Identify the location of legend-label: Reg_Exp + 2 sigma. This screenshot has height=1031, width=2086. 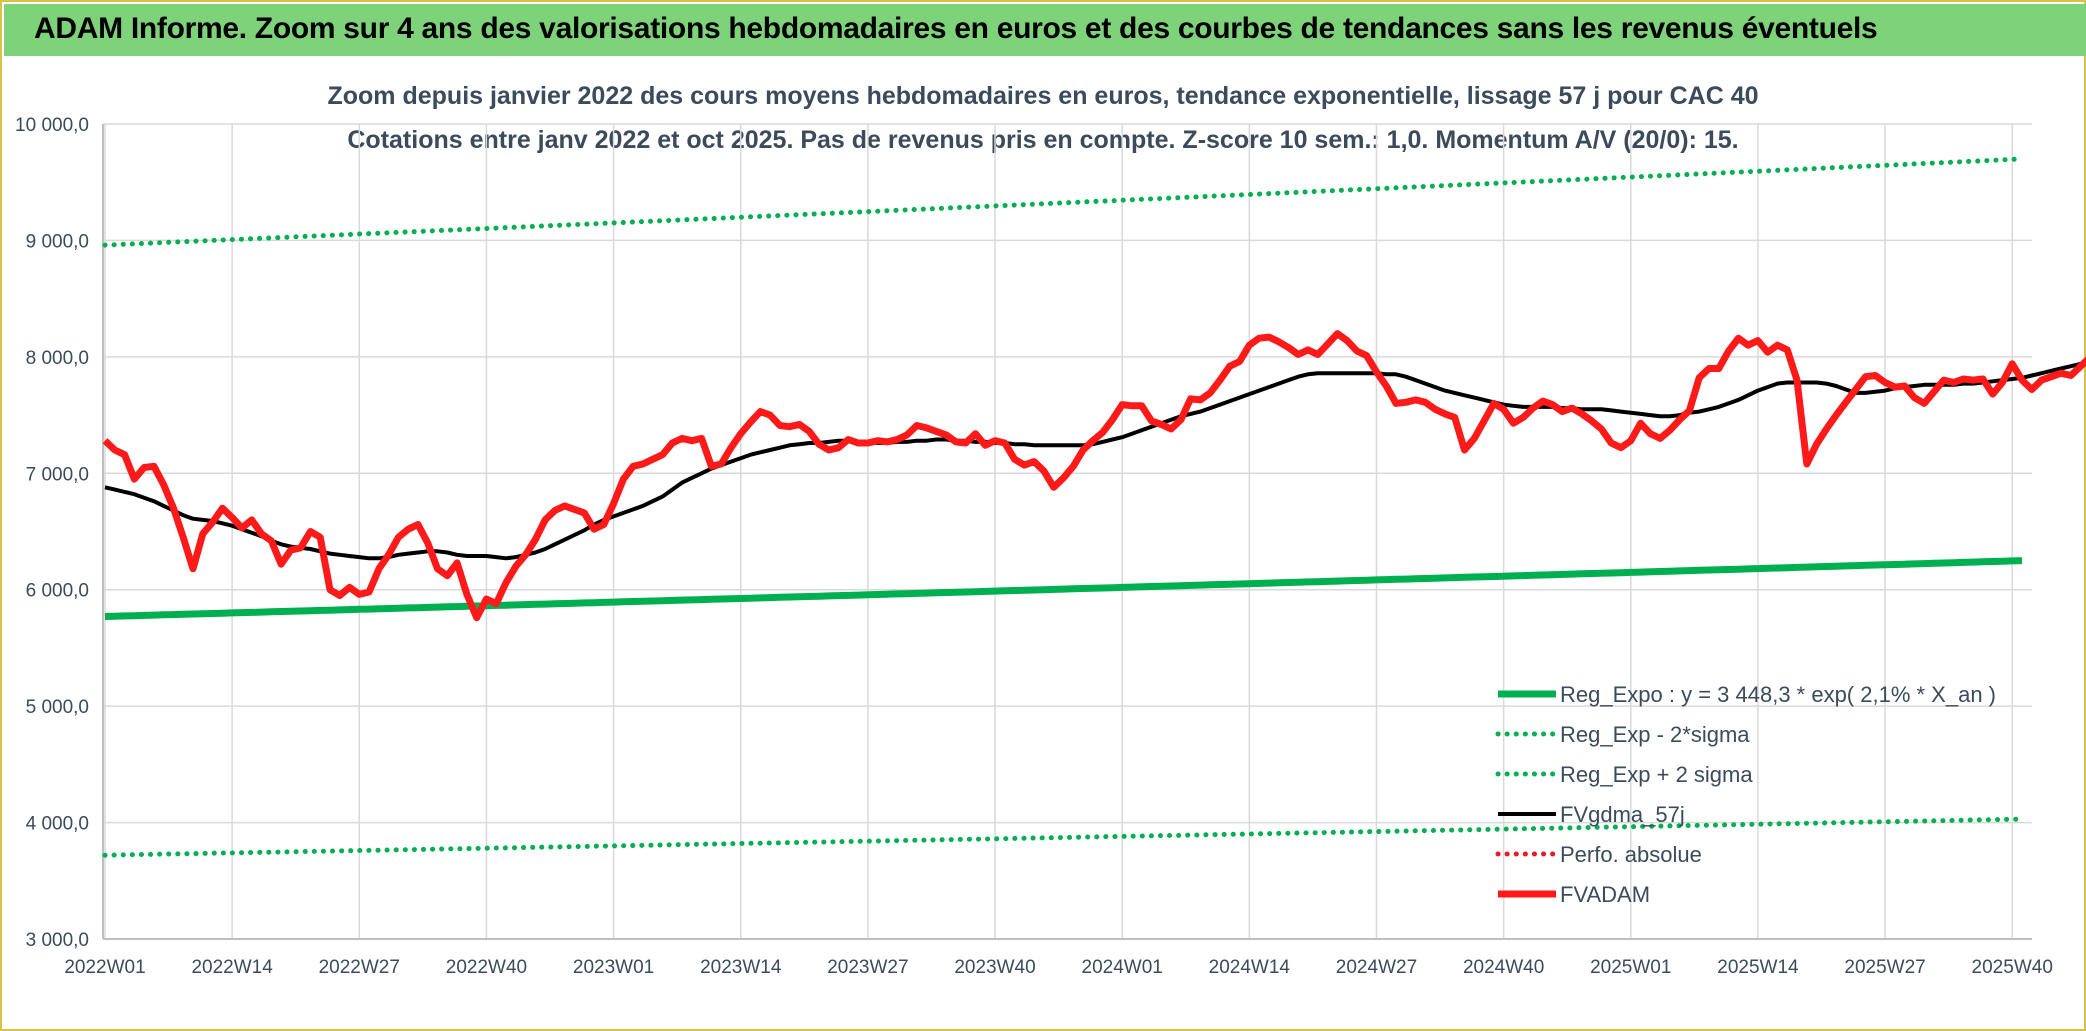
(1656, 774).